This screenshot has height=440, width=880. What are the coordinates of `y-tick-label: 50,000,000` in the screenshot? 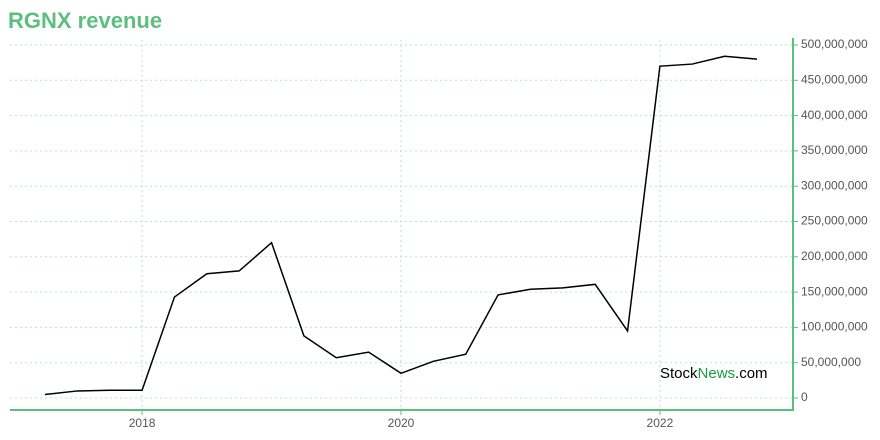 It's located at (831, 362).